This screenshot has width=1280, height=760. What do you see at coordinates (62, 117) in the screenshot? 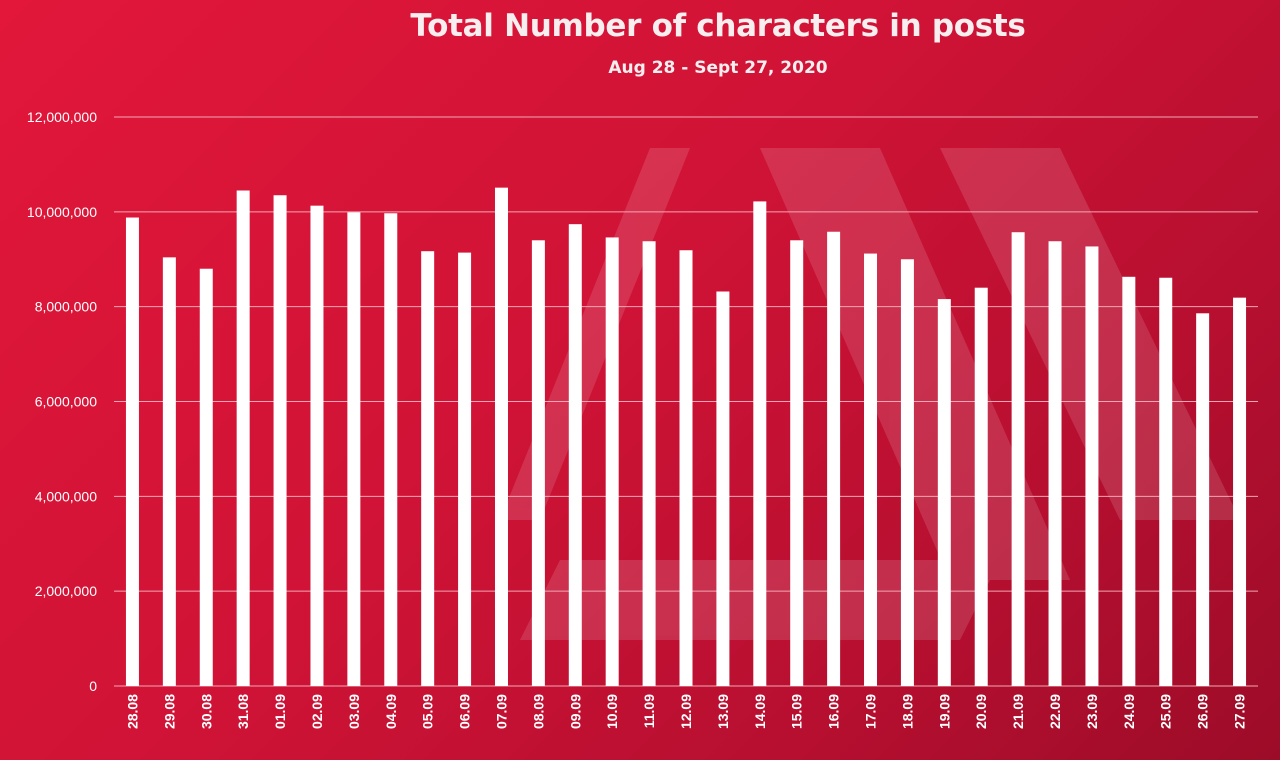
I see `y-tick-label: 12,000,000` at bounding box center [62, 117].